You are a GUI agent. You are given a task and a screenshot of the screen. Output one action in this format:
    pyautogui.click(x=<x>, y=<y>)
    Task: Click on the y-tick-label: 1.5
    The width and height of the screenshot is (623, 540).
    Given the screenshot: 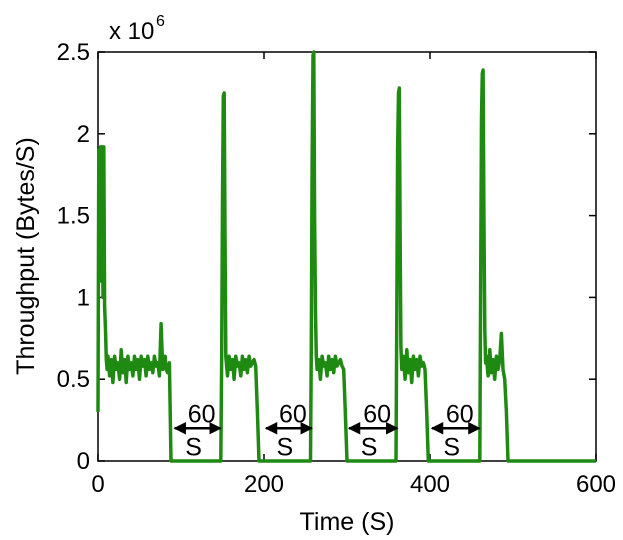 What is the action you would take?
    pyautogui.click(x=73, y=216)
    